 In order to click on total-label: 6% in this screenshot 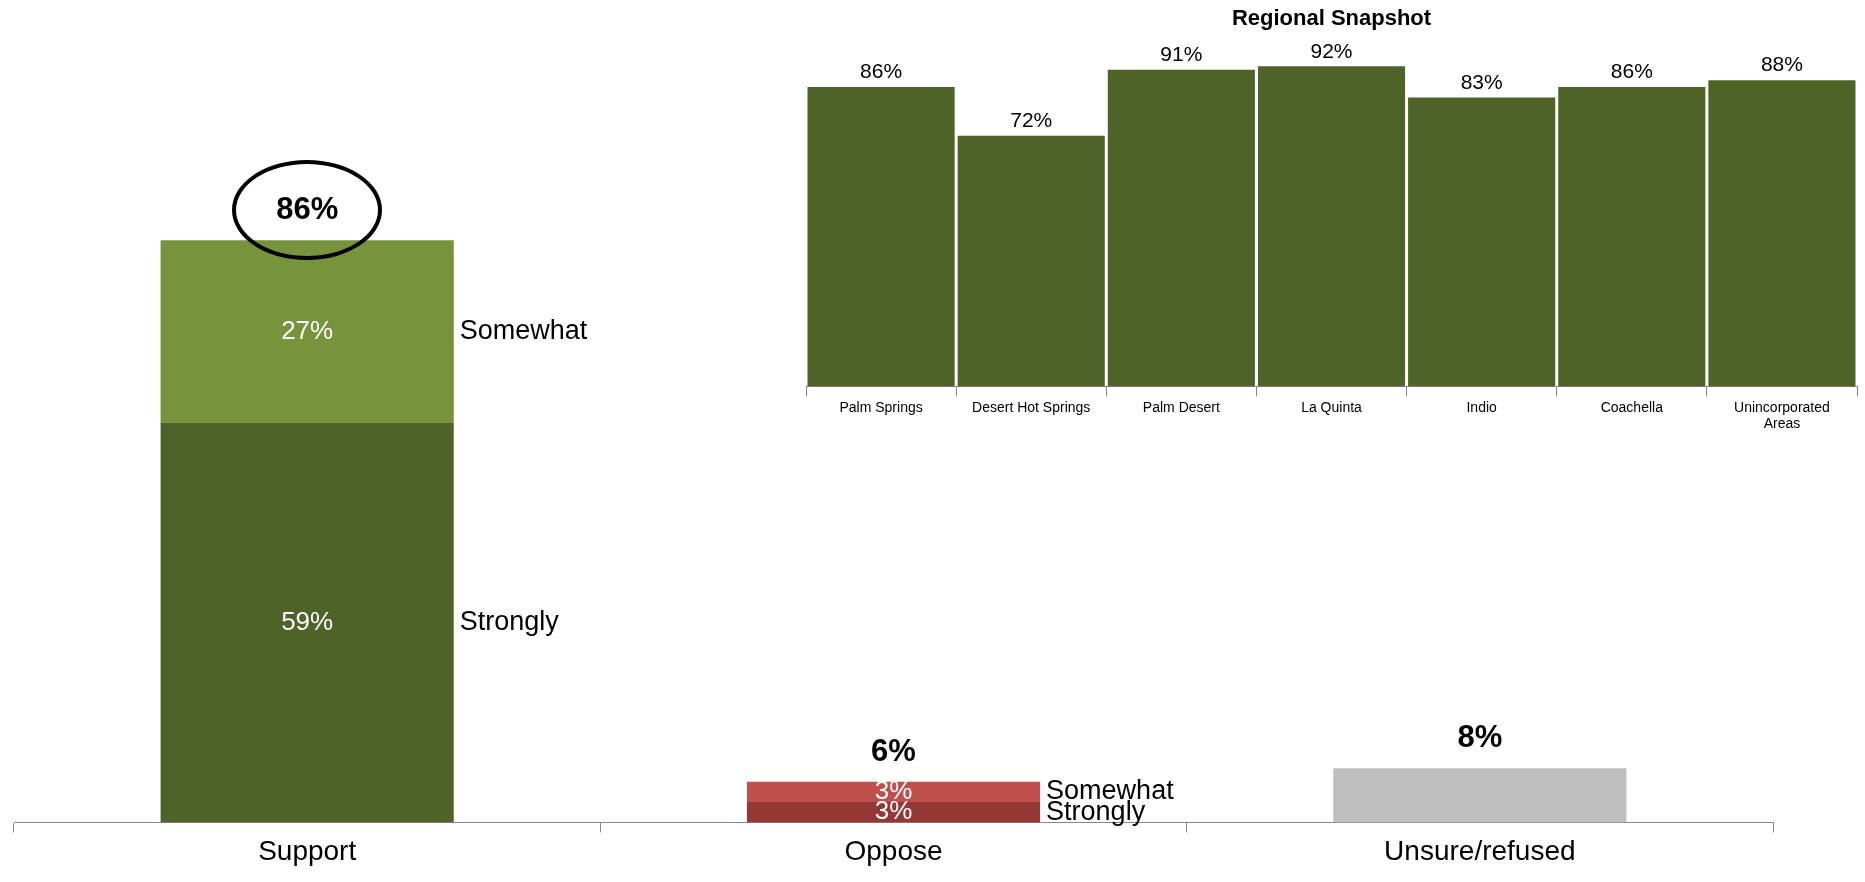, I will do `click(893, 750)`.